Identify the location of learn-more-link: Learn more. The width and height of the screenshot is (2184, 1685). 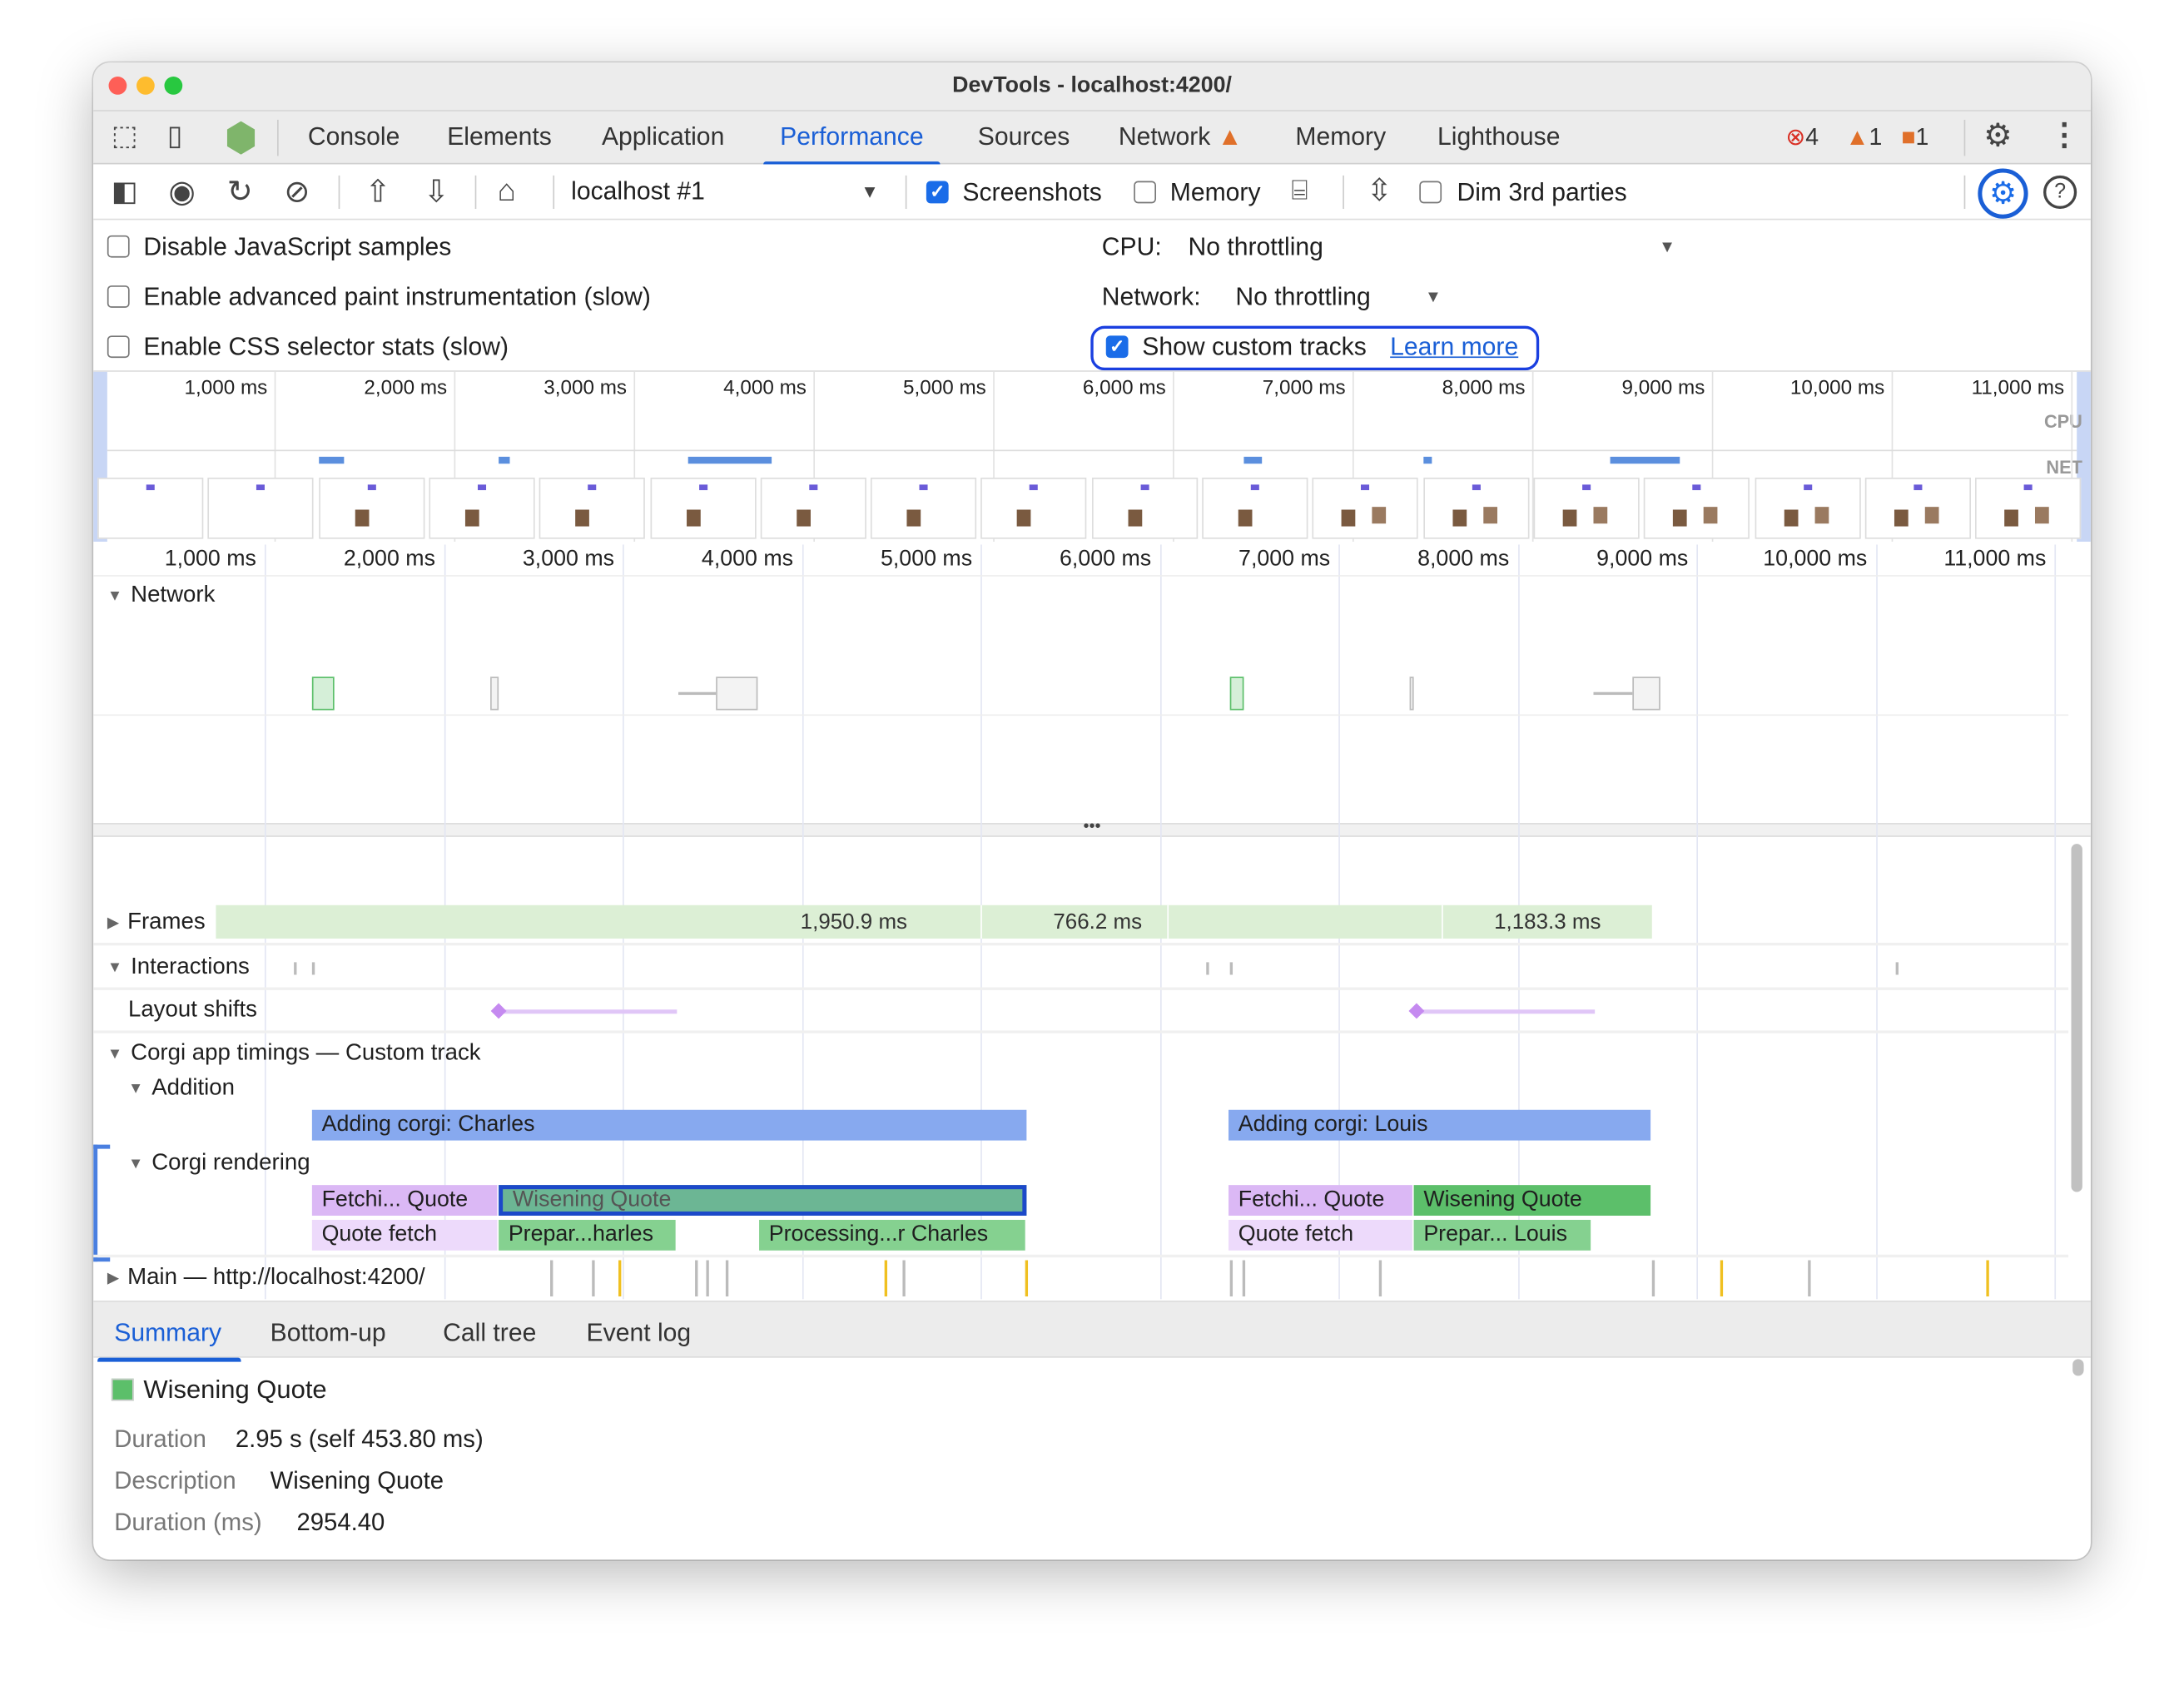
(1454, 347).